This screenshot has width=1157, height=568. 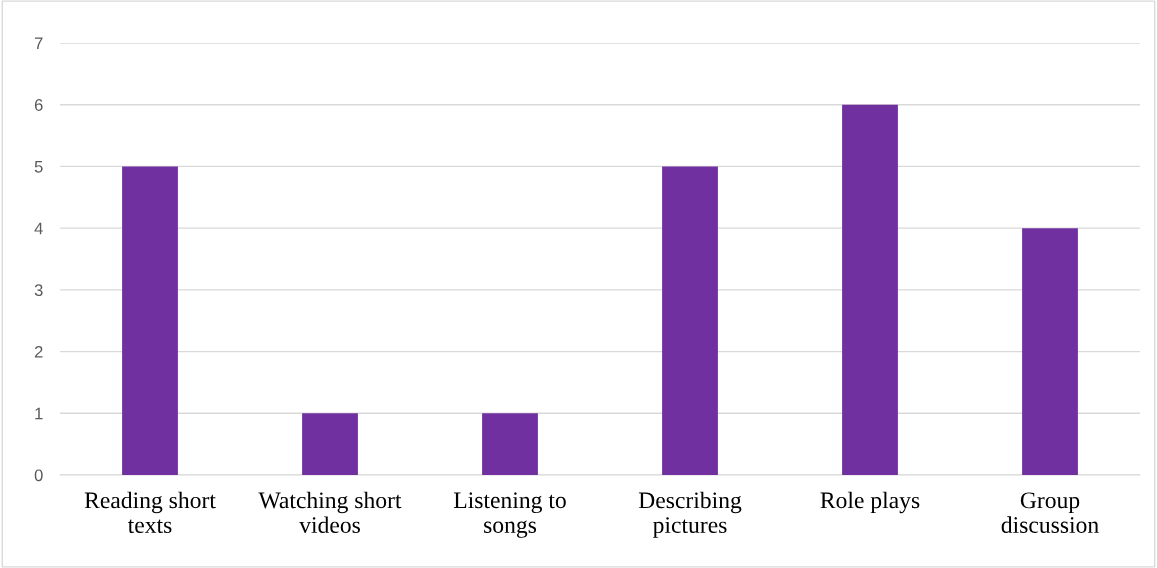 What do you see at coordinates (38, 167) in the screenshot?
I see `y-tick-label: 5` at bounding box center [38, 167].